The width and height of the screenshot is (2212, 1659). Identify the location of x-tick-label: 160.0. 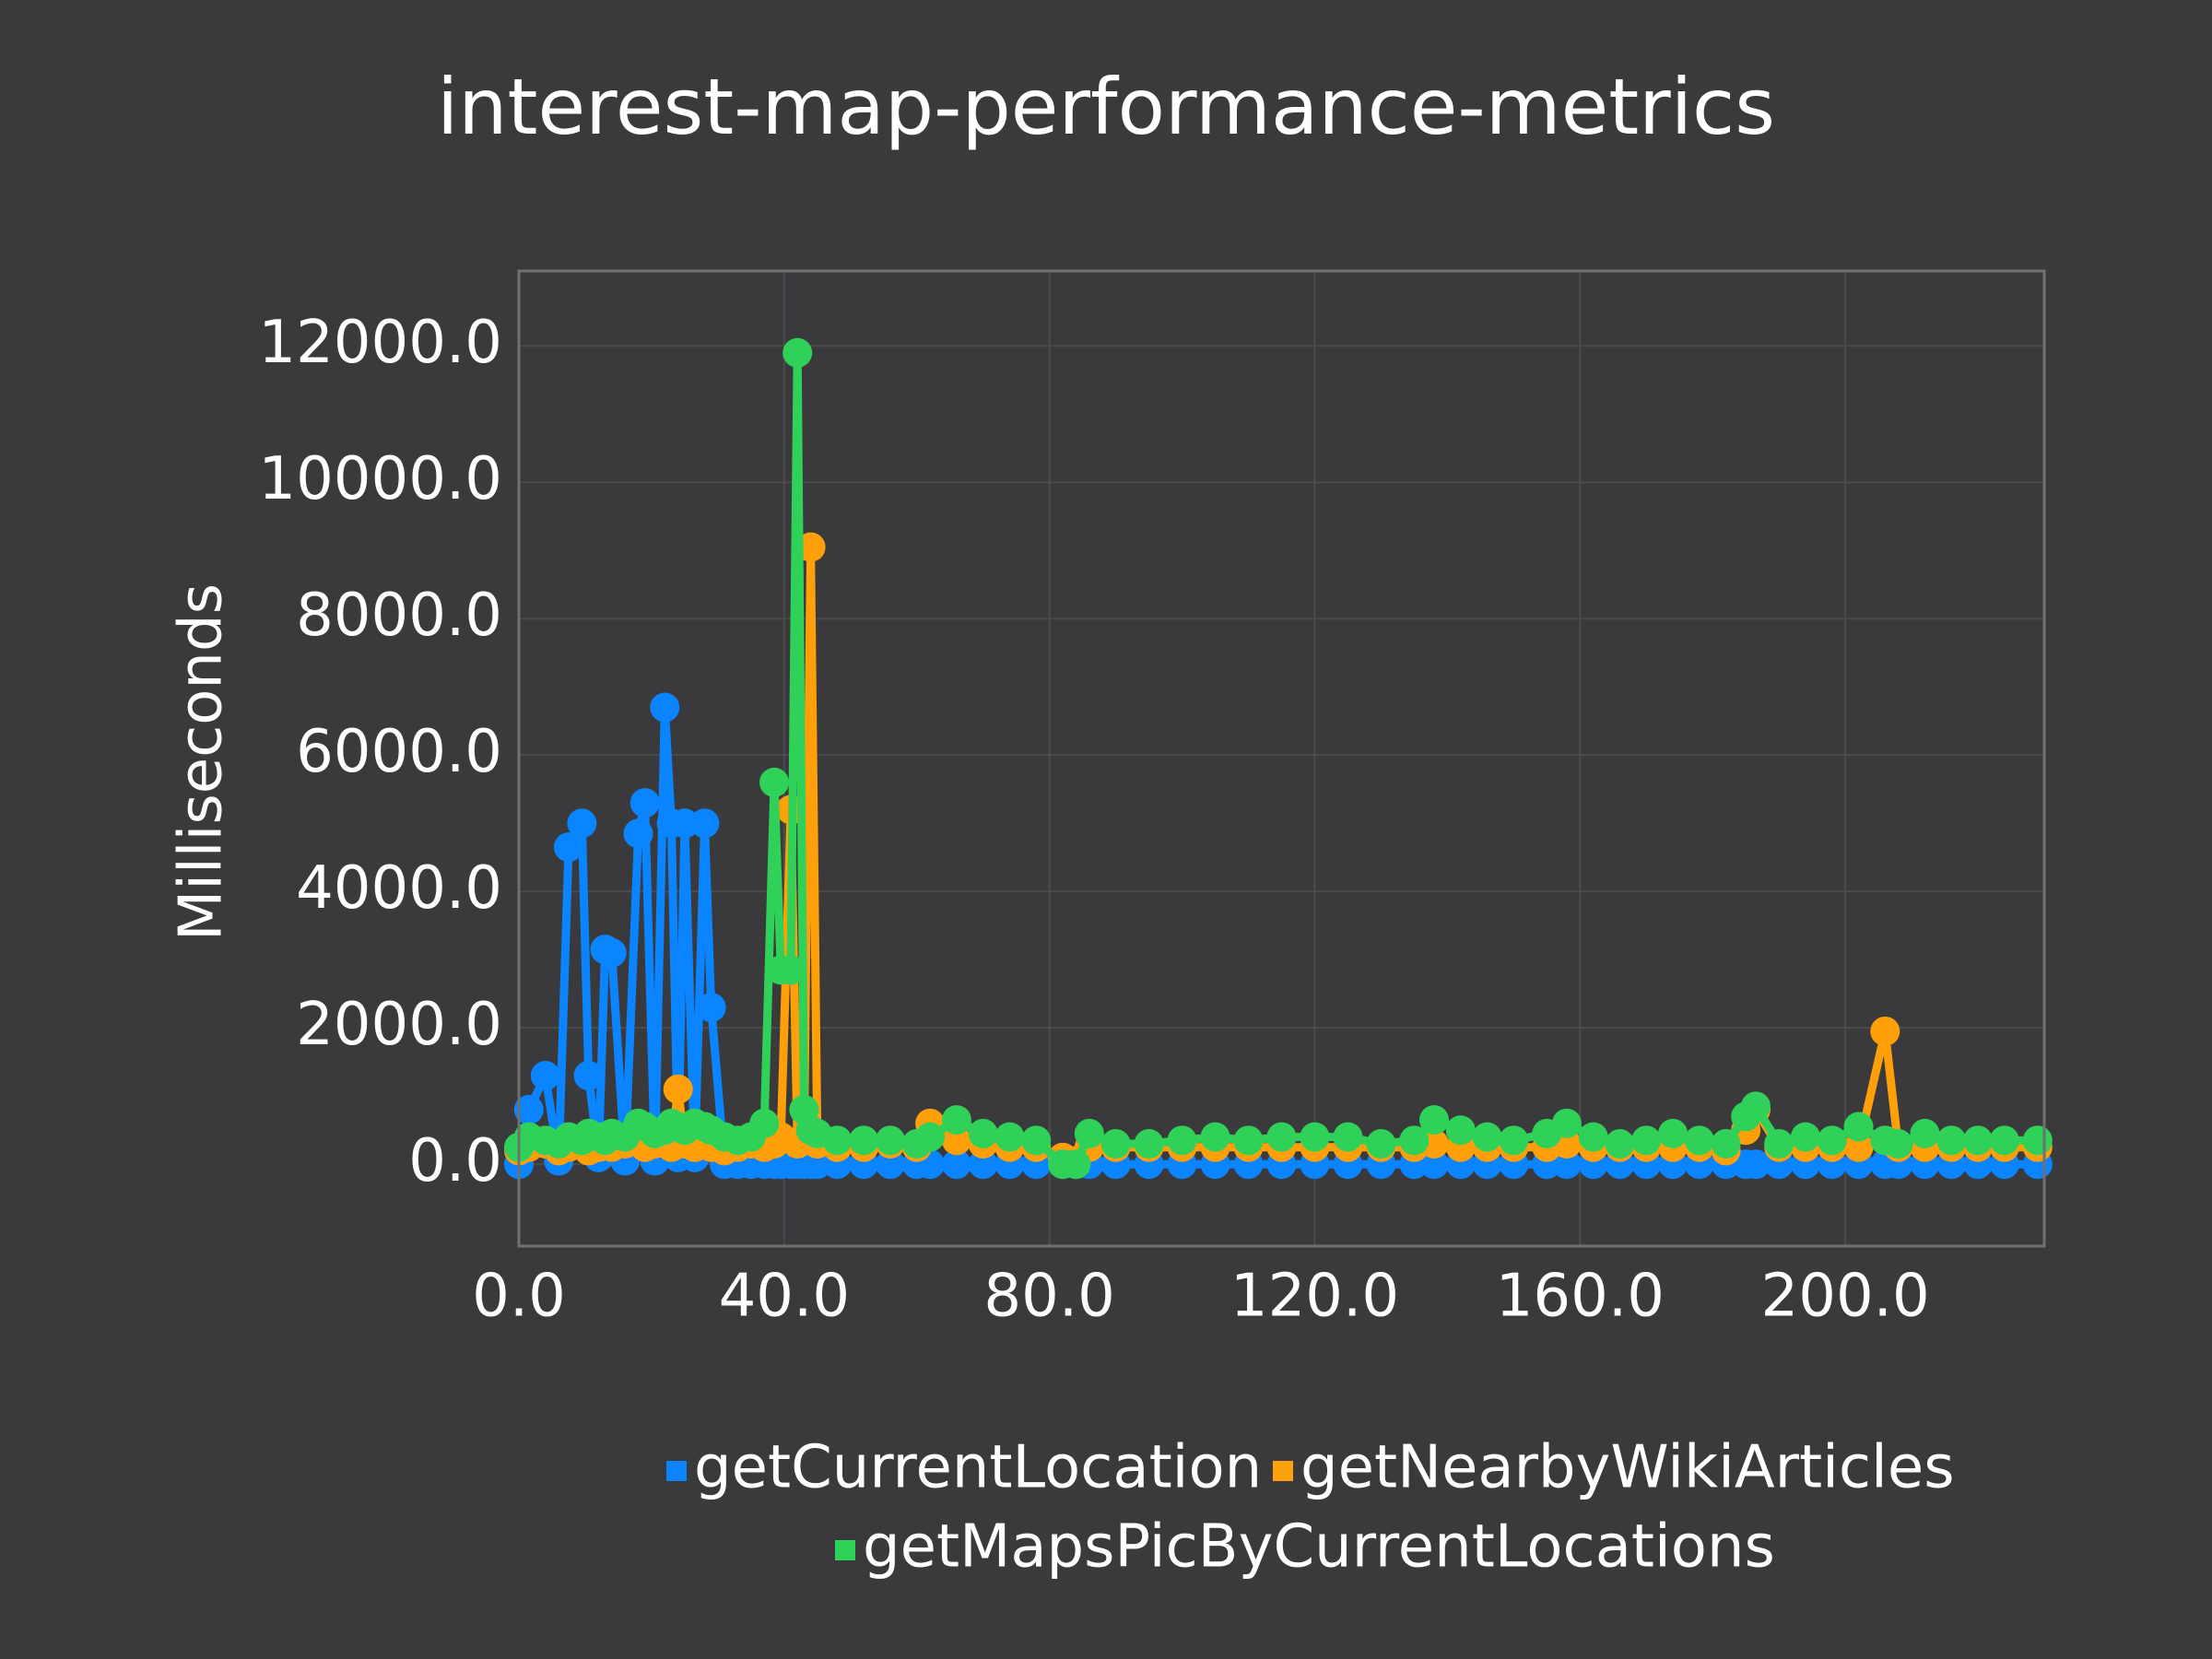
(1580, 1297).